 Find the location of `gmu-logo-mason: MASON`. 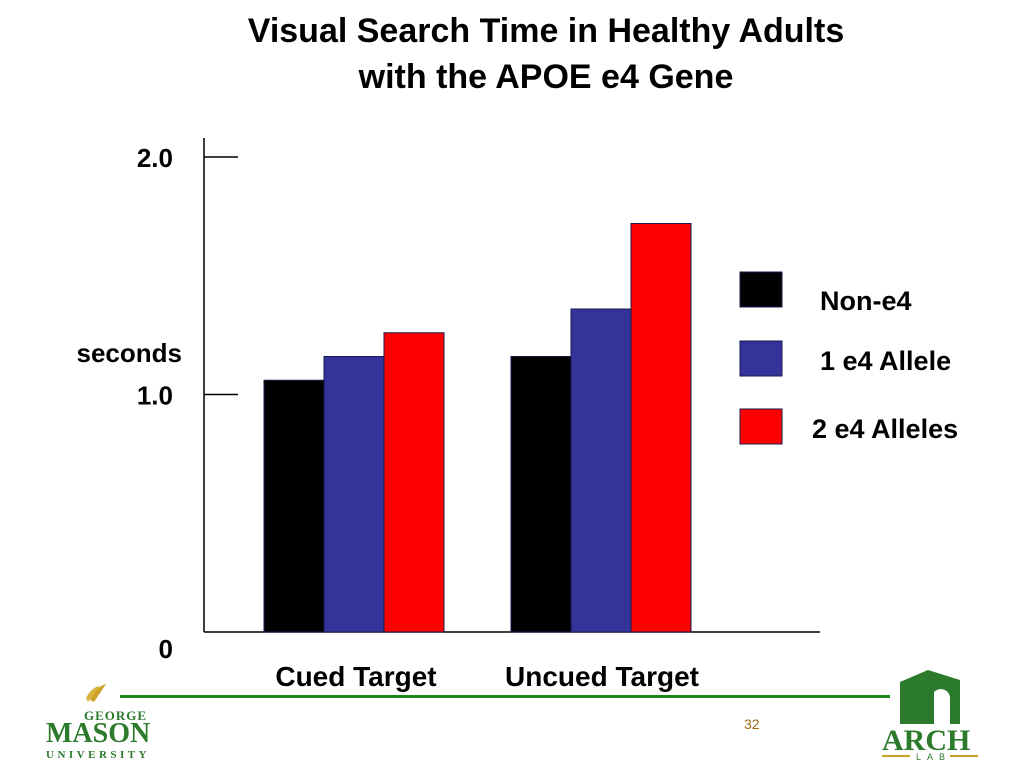

gmu-logo-mason: MASON is located at coordinates (98, 733).